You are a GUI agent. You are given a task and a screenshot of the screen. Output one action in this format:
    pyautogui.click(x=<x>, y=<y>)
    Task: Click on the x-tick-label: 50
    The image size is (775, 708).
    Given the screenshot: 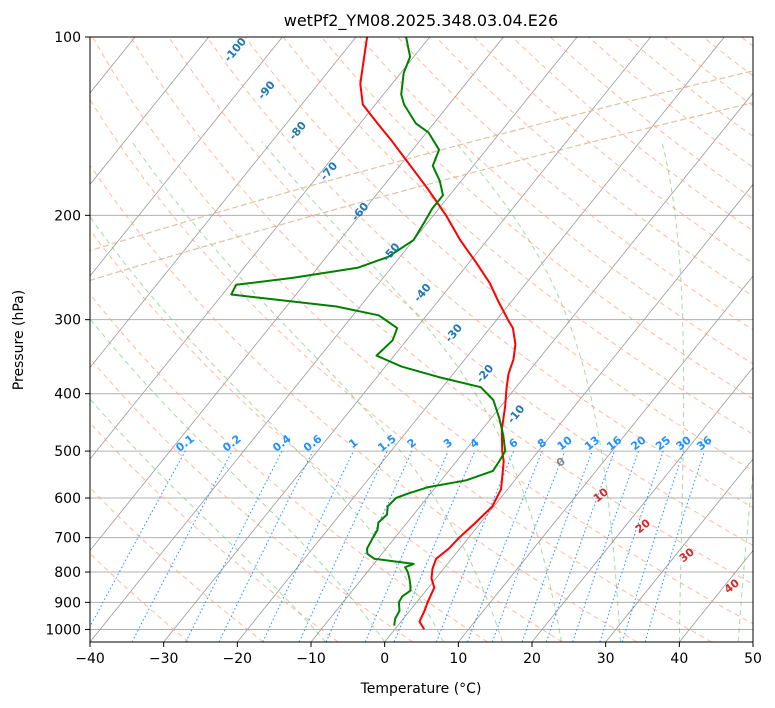 What is the action you would take?
    pyautogui.click(x=753, y=659)
    